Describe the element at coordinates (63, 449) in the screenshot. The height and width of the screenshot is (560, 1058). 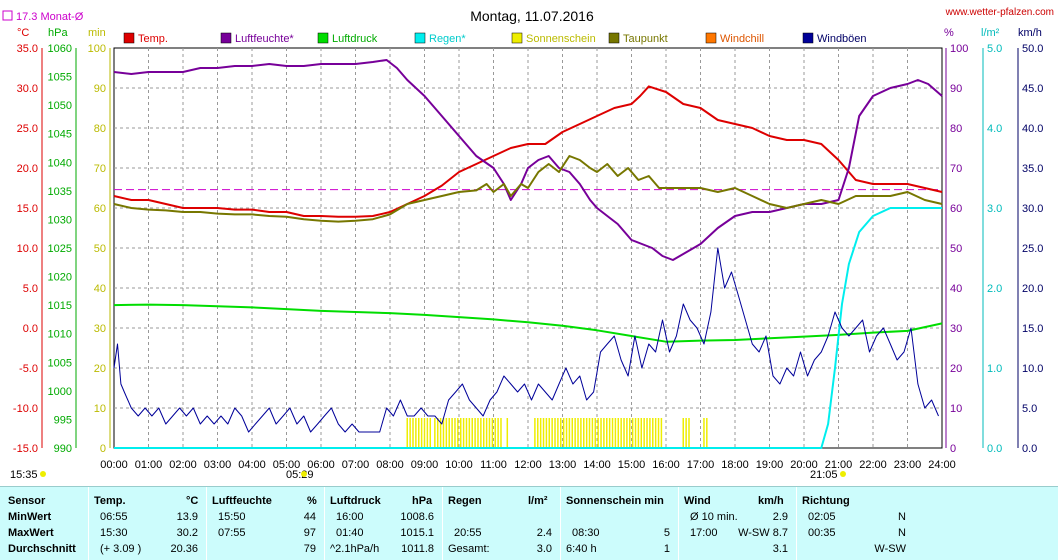
I see `tick-label-press: 990` at that location.